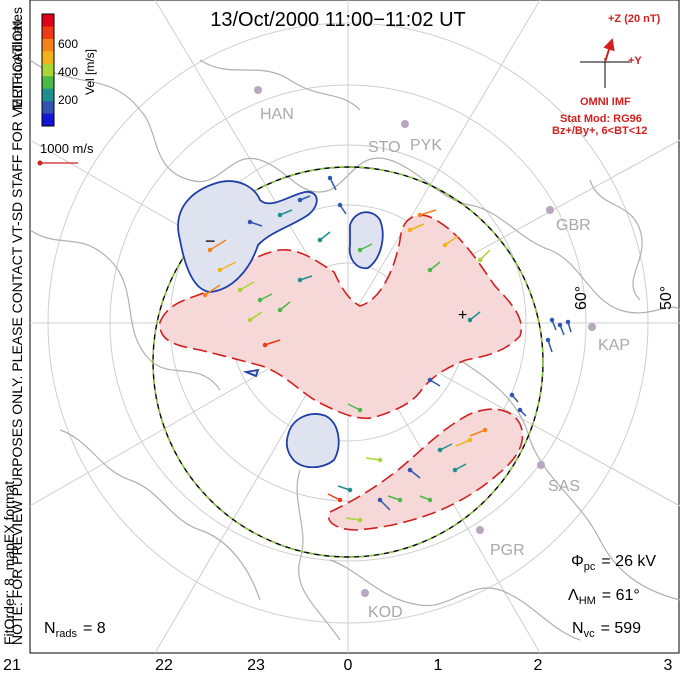  Describe the element at coordinates (668, 665) in the screenshot. I see `mlt-tick-3: 3` at that location.